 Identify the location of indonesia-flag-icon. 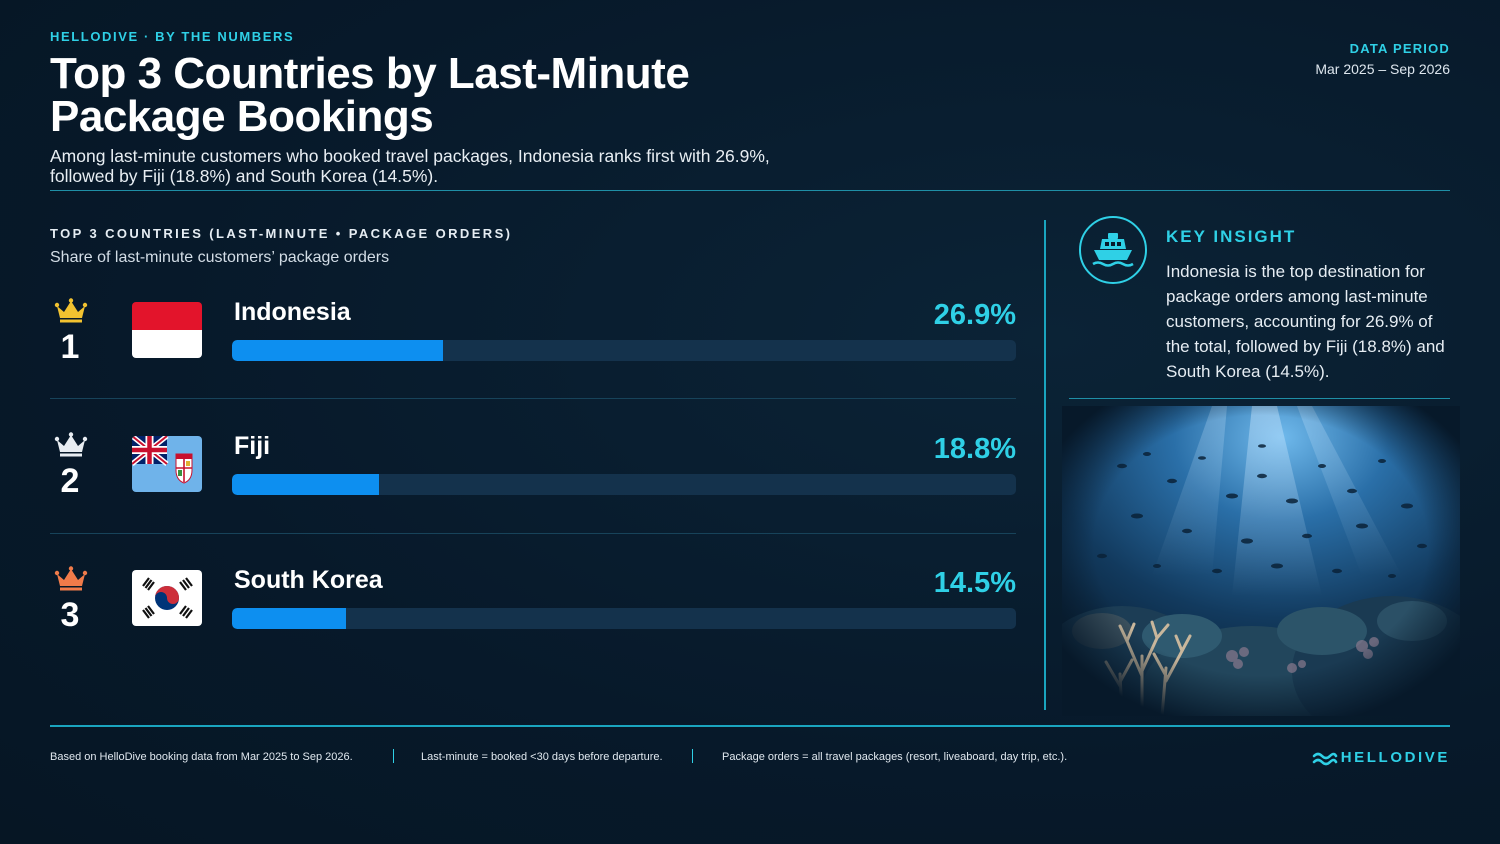
(167, 330).